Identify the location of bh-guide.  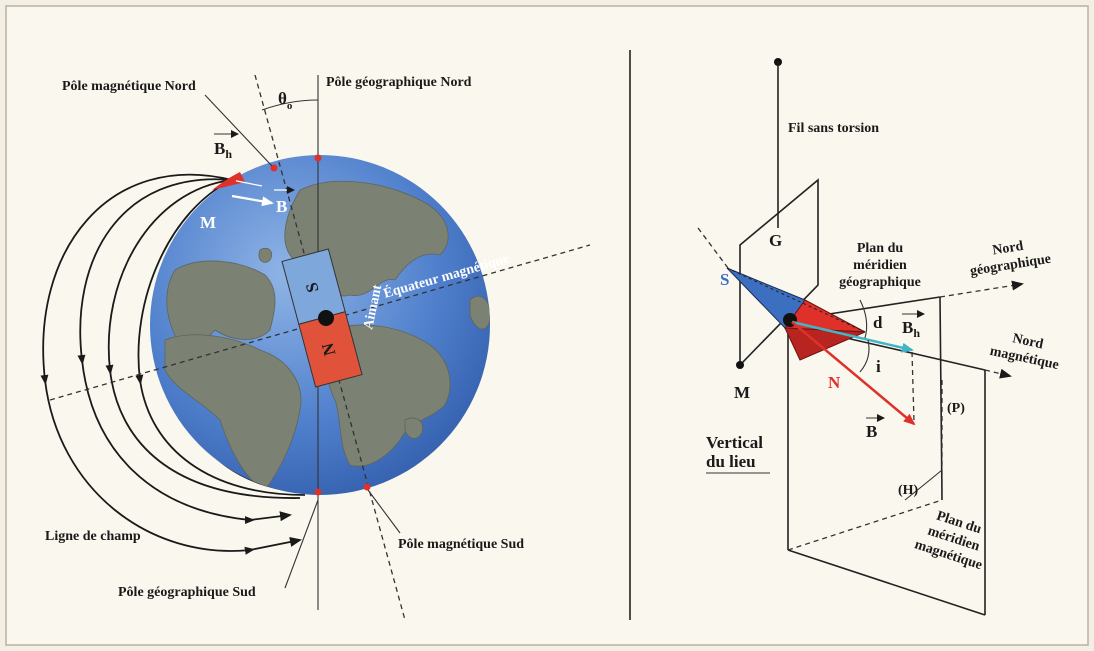
(247, 183).